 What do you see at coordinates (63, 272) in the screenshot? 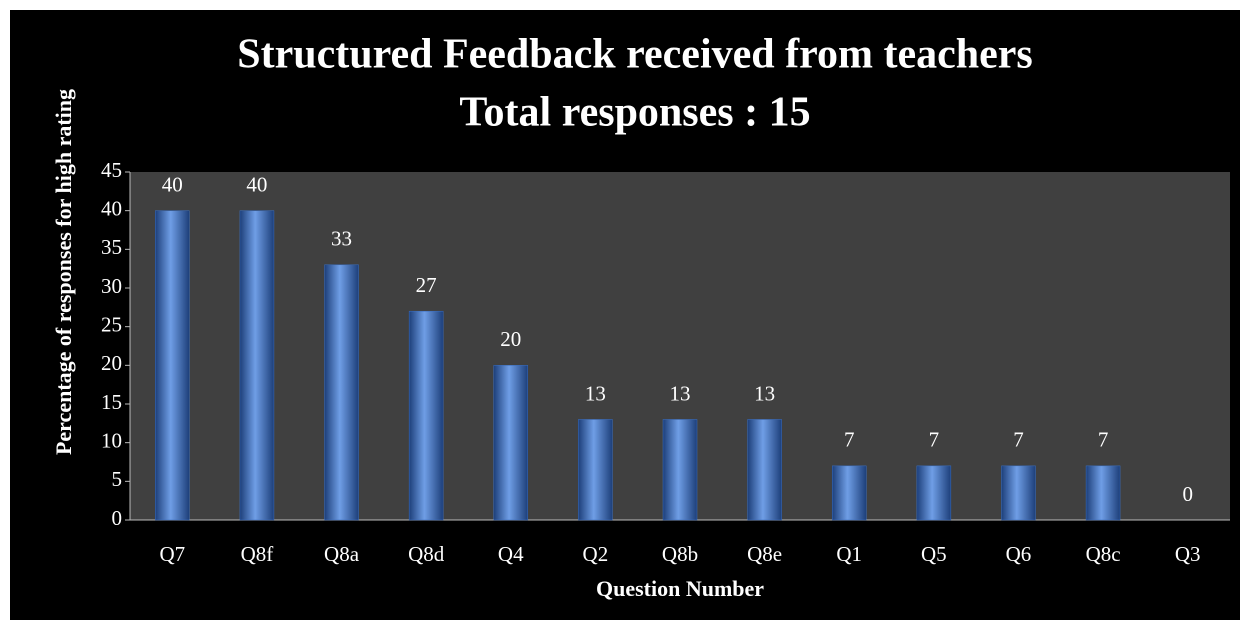
I see `y-axis-label: Percentage of responses for high rating` at bounding box center [63, 272].